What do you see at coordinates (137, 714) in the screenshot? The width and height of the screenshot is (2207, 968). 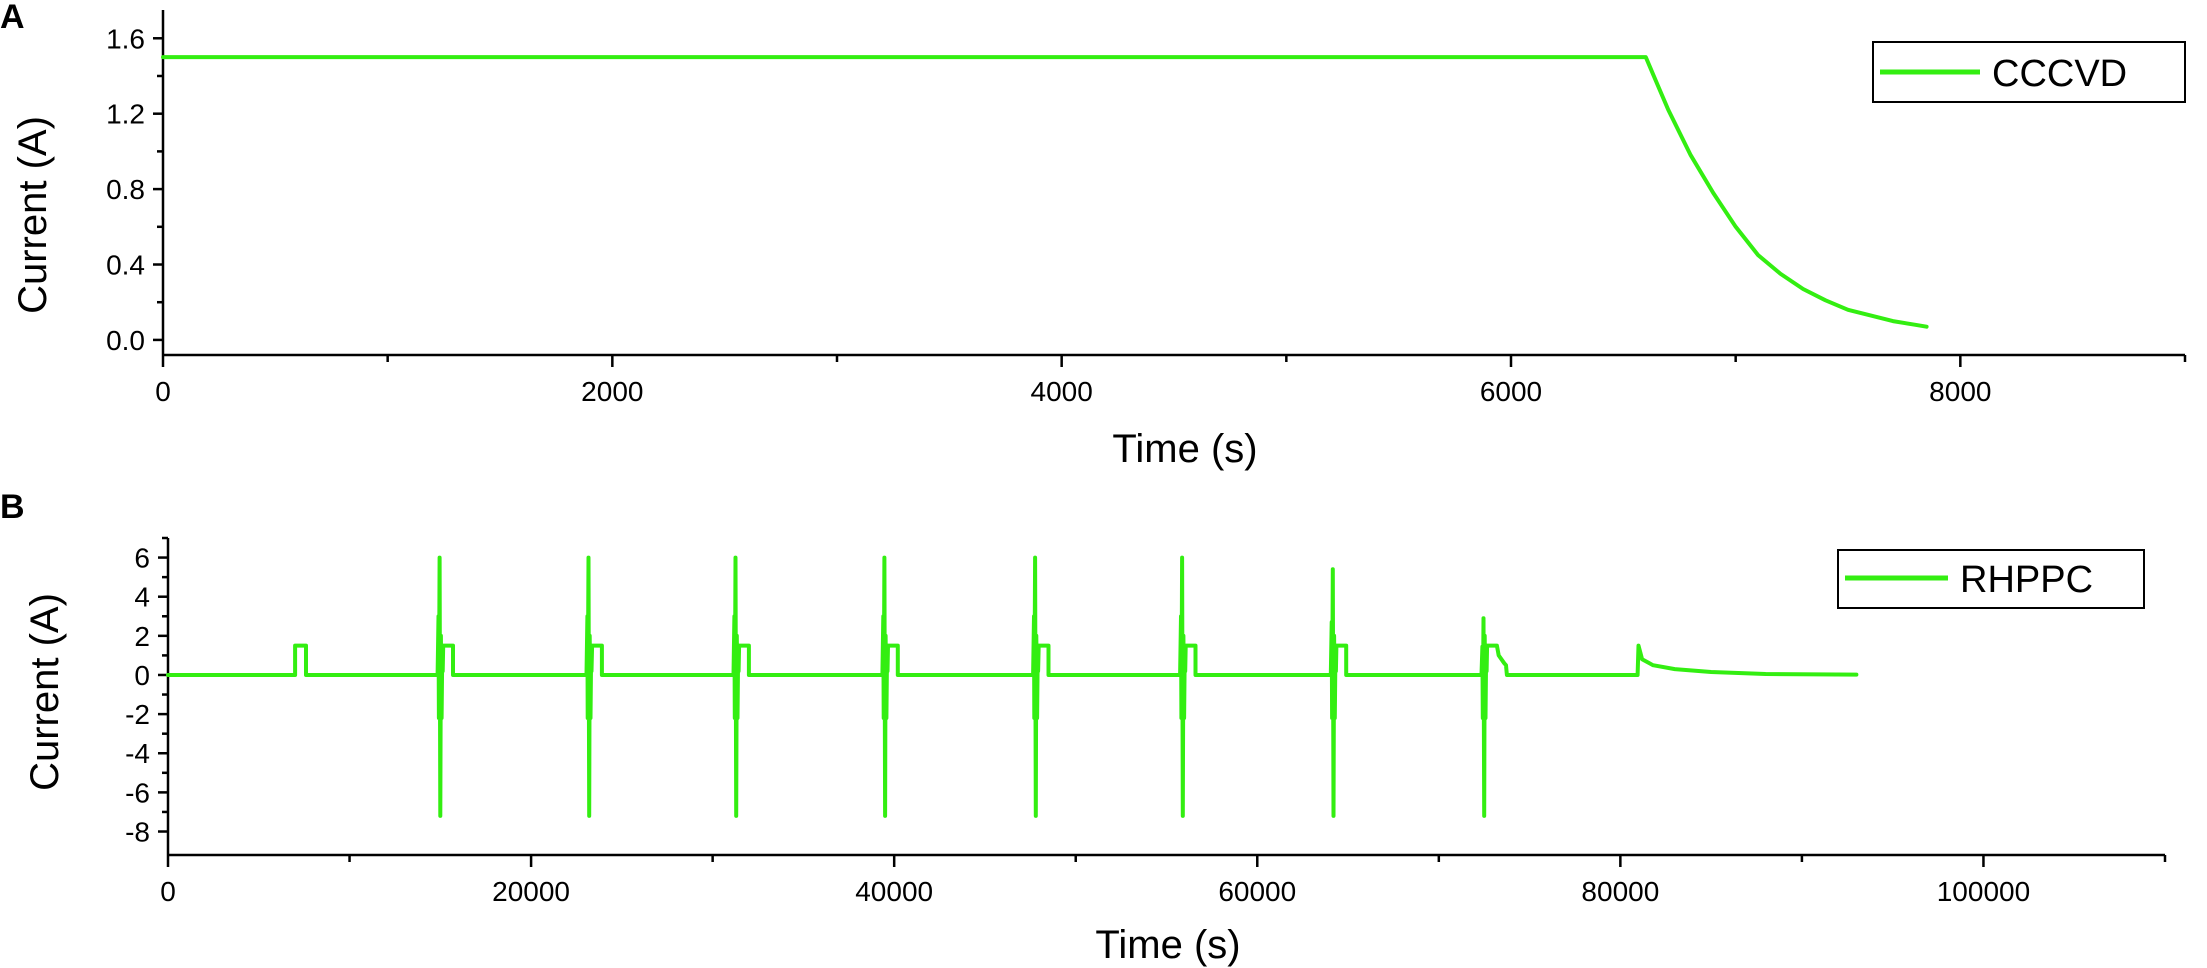 I see `panel-b-y-tick-label: -2` at bounding box center [137, 714].